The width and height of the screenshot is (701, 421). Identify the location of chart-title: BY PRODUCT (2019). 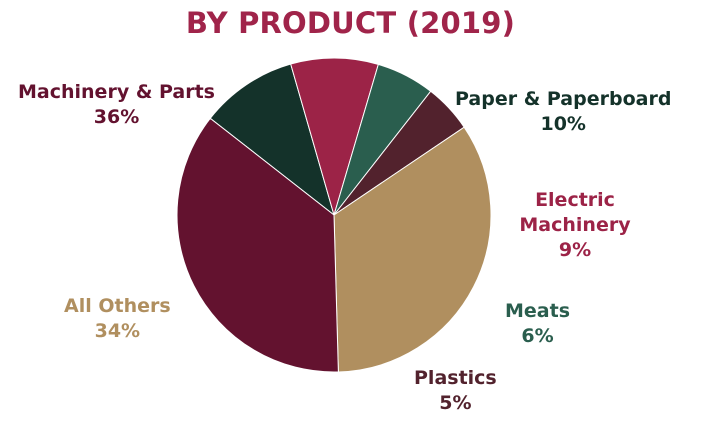
(350, 23).